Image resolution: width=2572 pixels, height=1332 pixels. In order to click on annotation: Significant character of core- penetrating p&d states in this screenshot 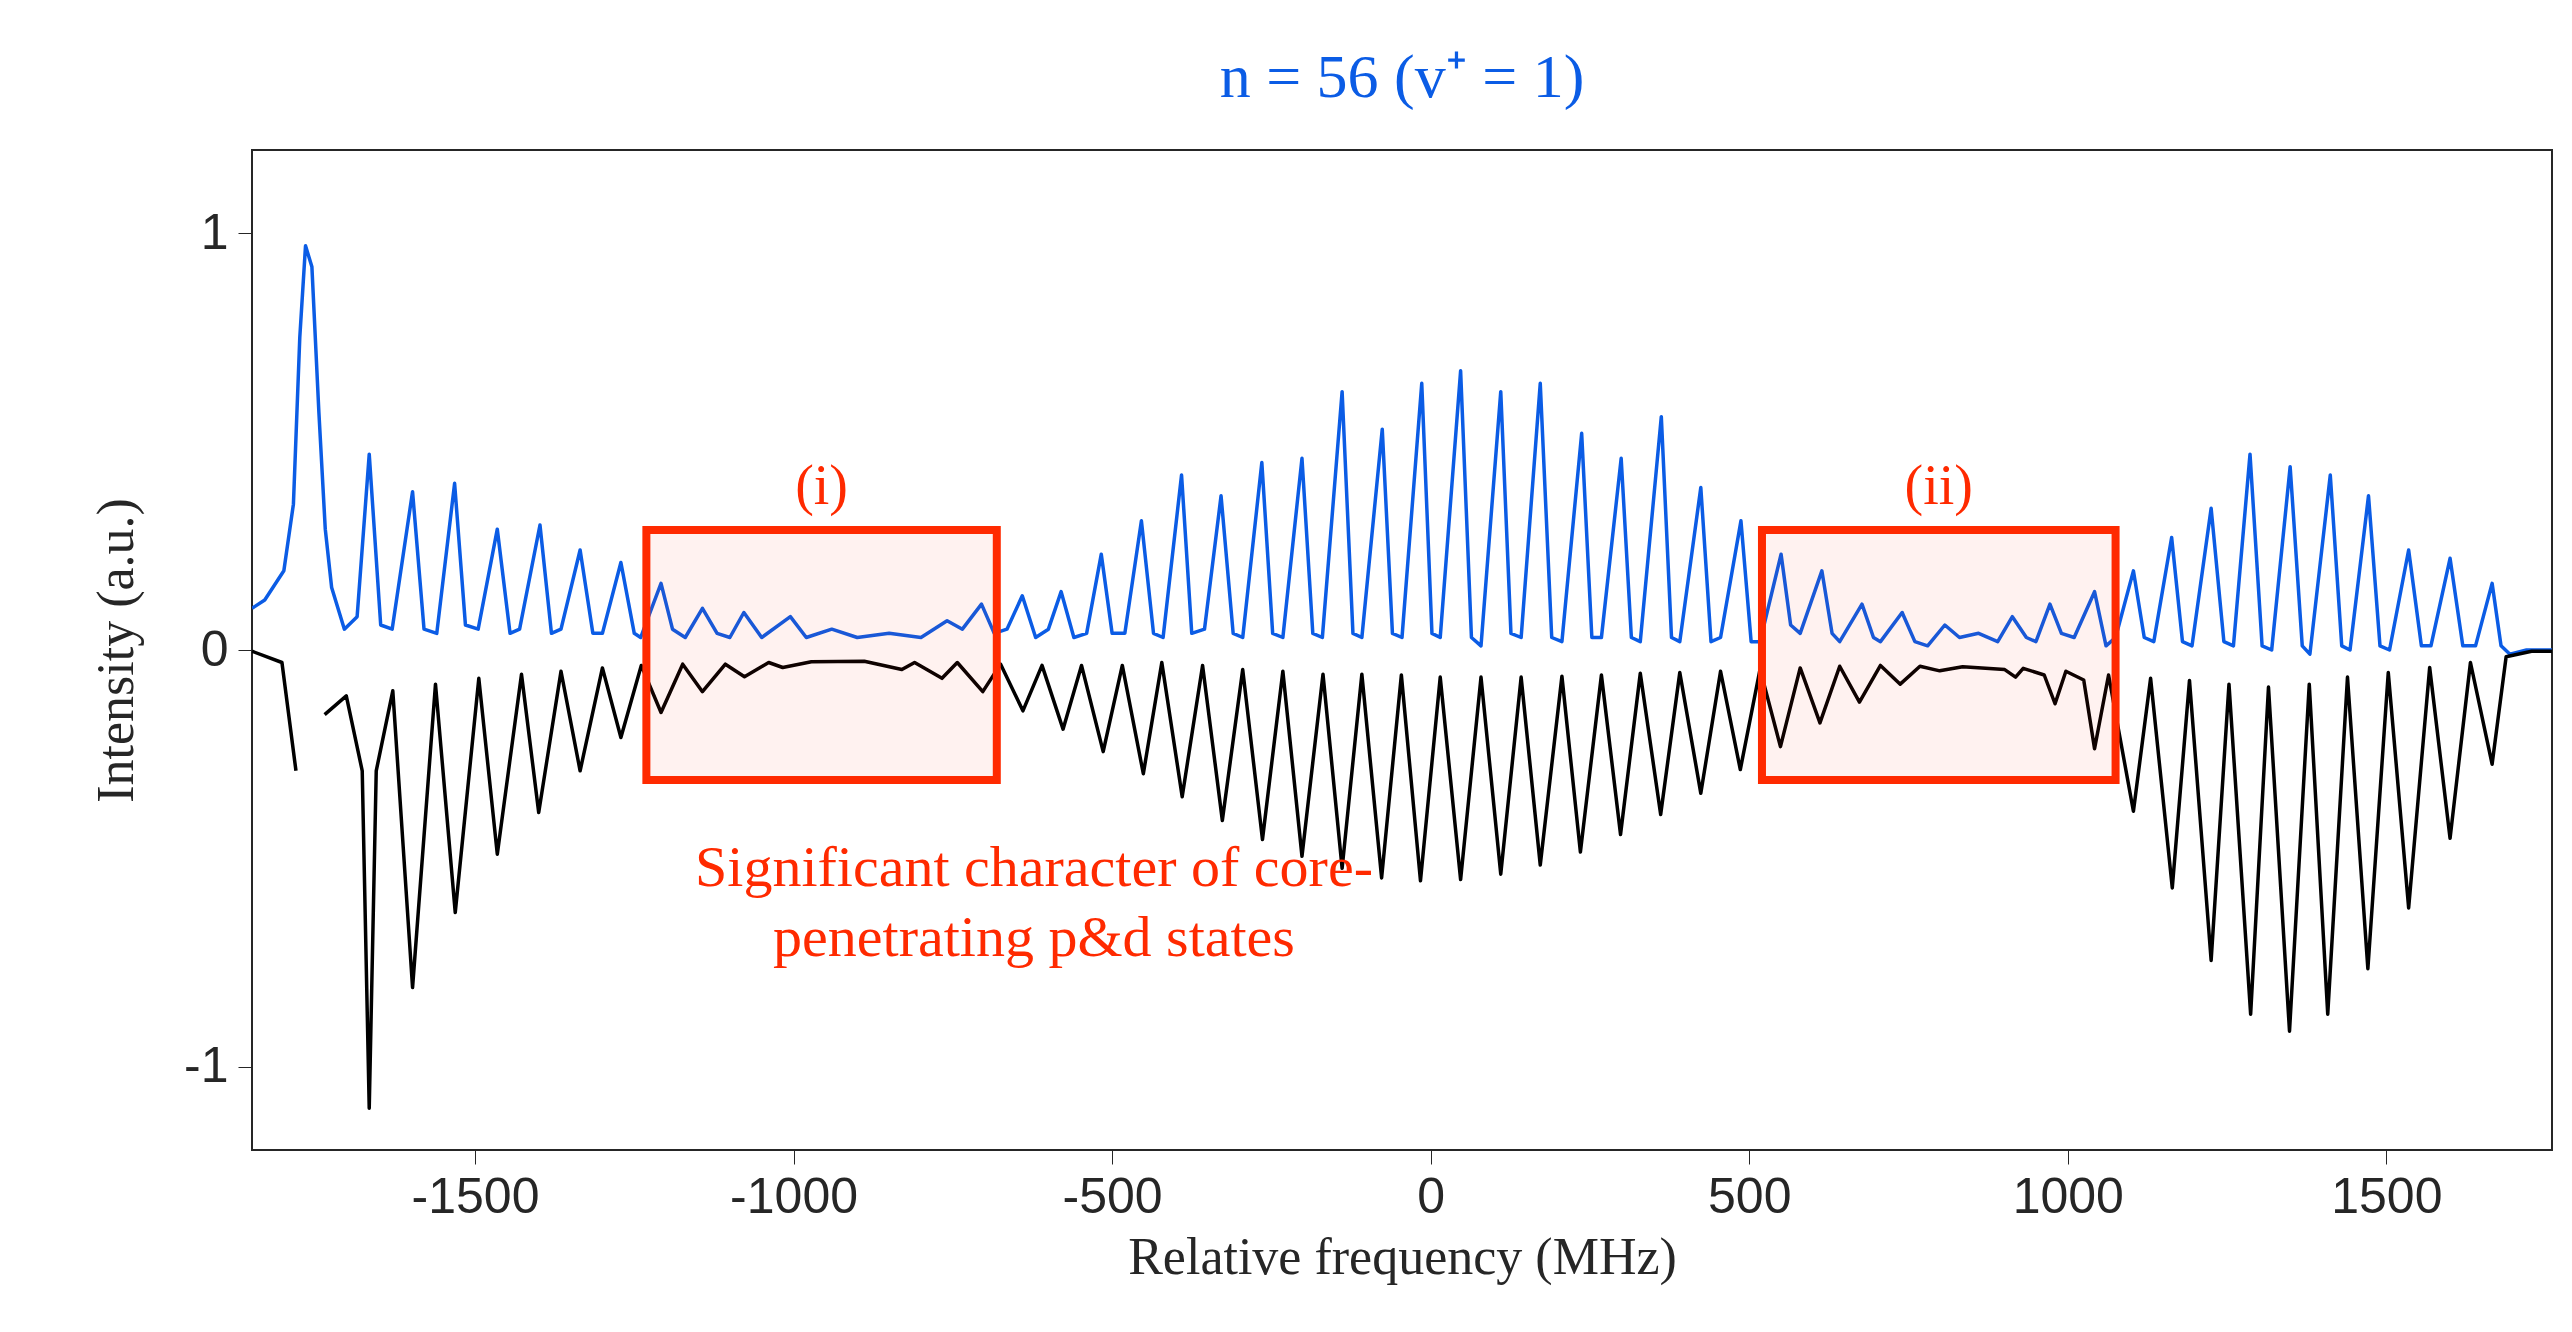, I will do `click(1034, 901)`.